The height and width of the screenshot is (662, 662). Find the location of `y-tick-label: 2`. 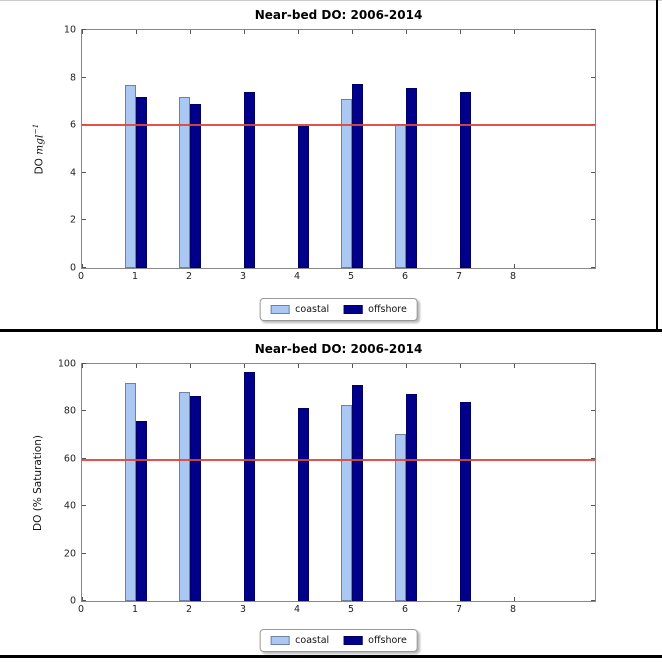

y-tick-label: 2 is located at coordinates (72, 220).